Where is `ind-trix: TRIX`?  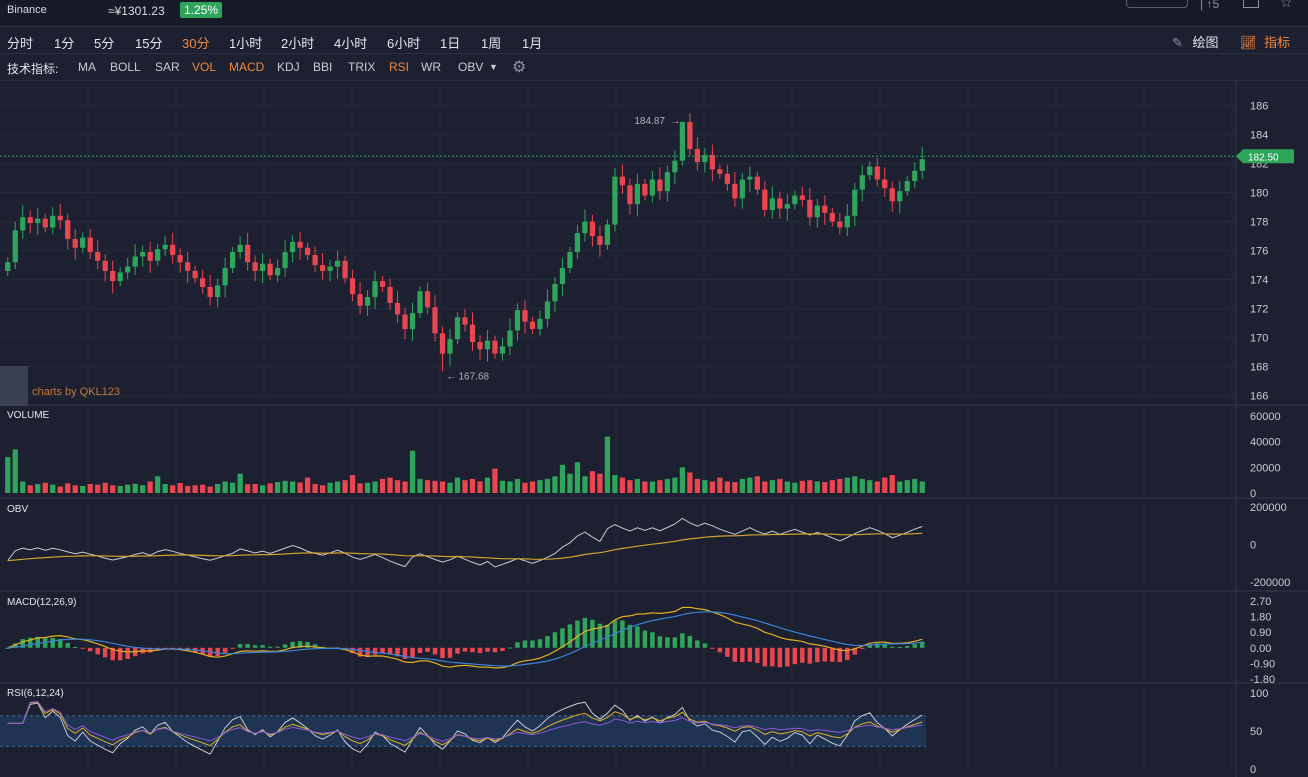 ind-trix: TRIX is located at coordinates (362, 67).